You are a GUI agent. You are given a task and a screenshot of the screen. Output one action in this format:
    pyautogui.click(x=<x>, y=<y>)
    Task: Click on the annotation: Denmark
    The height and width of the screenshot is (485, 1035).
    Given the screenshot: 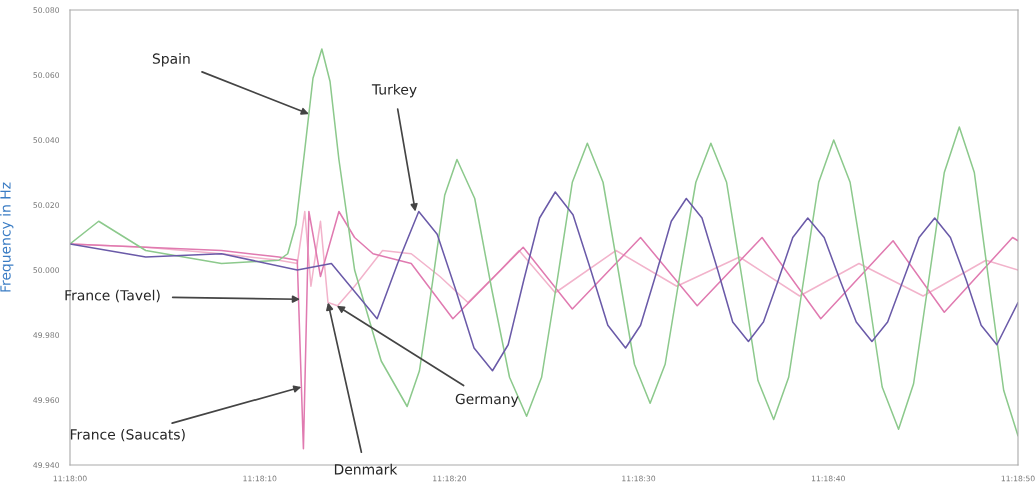 What is the action you would take?
    pyautogui.click(x=366, y=469)
    